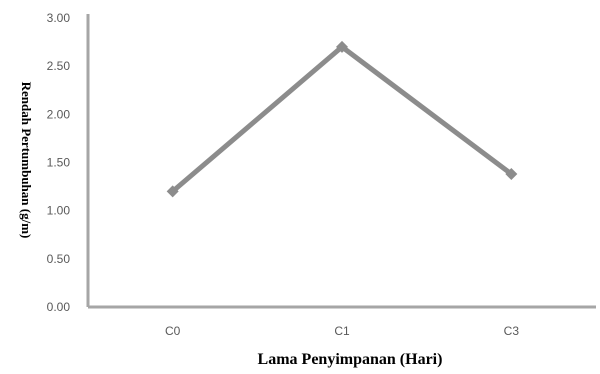  Describe the element at coordinates (512, 331) in the screenshot. I see `x-tick-label: C3` at that location.